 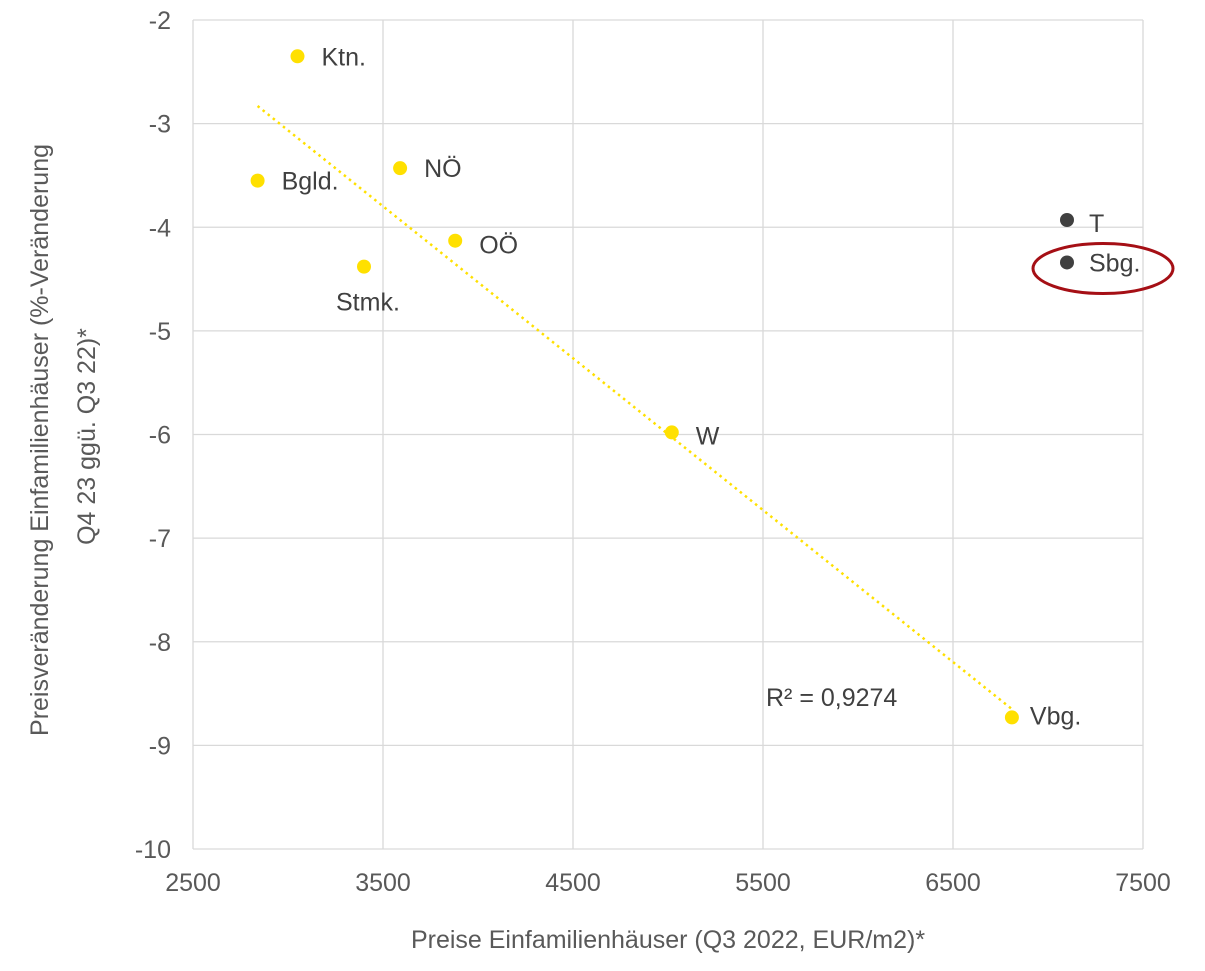 I want to click on data-point-t, so click(x=1067, y=219).